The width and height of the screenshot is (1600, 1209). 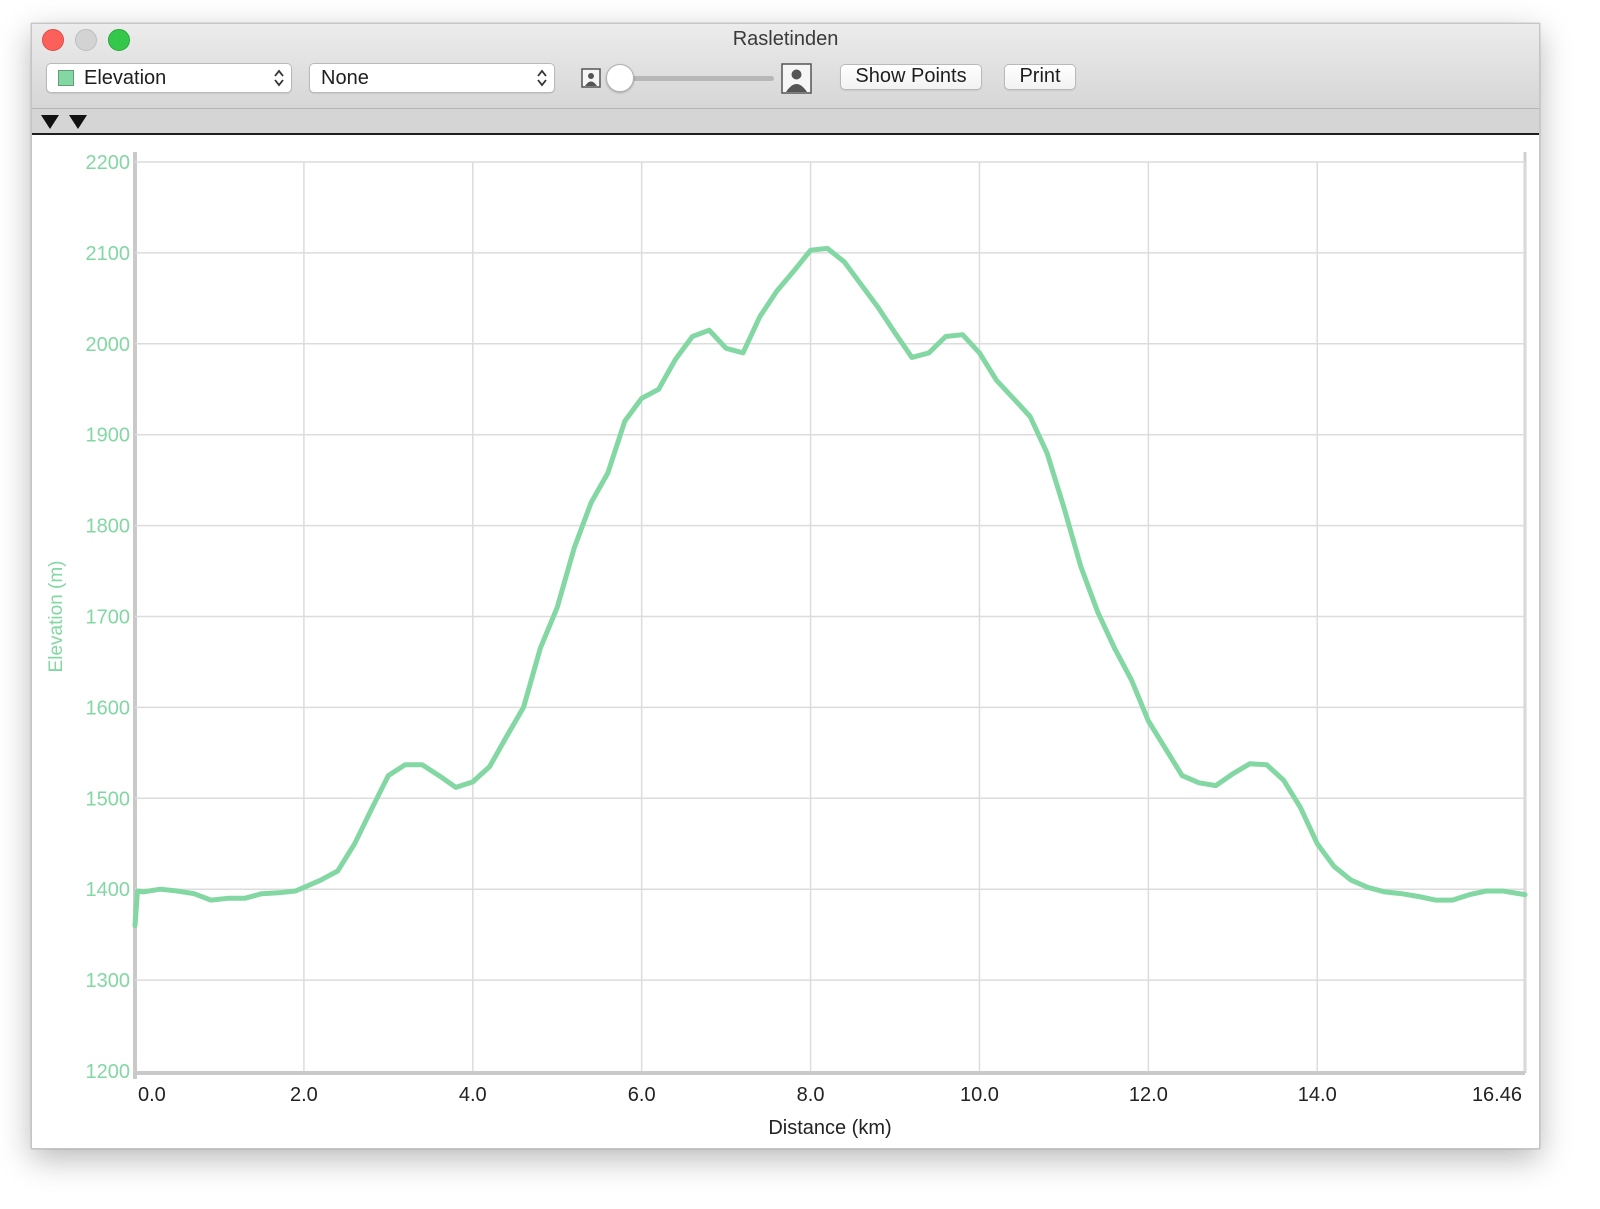 I want to click on x-tick-label: 0.0, so click(x=152, y=1095).